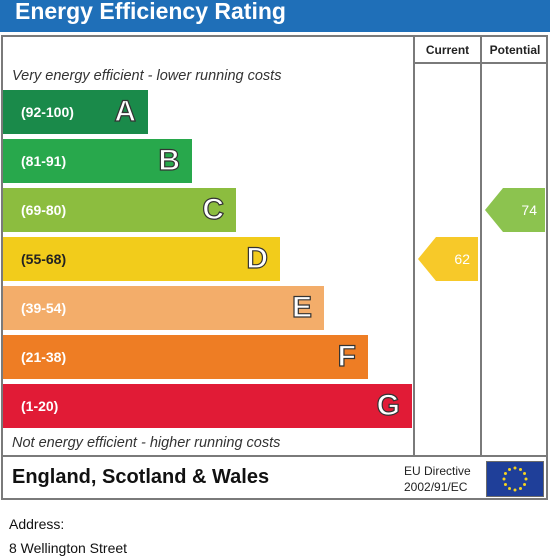  I want to click on band-a-range: (92-100), so click(47, 112).